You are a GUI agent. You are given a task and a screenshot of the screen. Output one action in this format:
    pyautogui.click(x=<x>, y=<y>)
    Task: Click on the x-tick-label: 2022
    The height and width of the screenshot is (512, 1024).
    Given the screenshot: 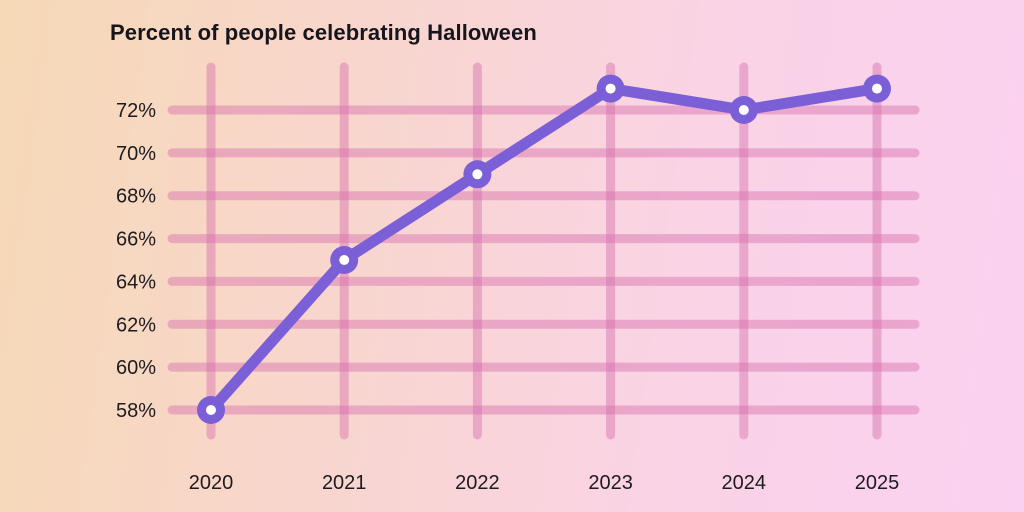 What is the action you would take?
    pyautogui.click(x=477, y=483)
    